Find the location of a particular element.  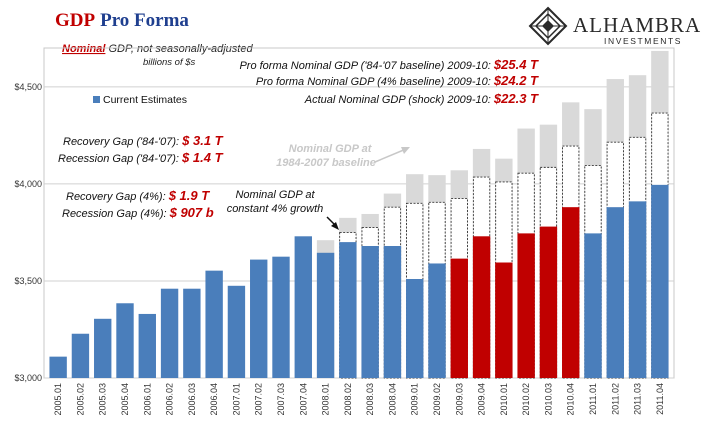

legend-label: Current Estimates is located at coordinates (145, 100).